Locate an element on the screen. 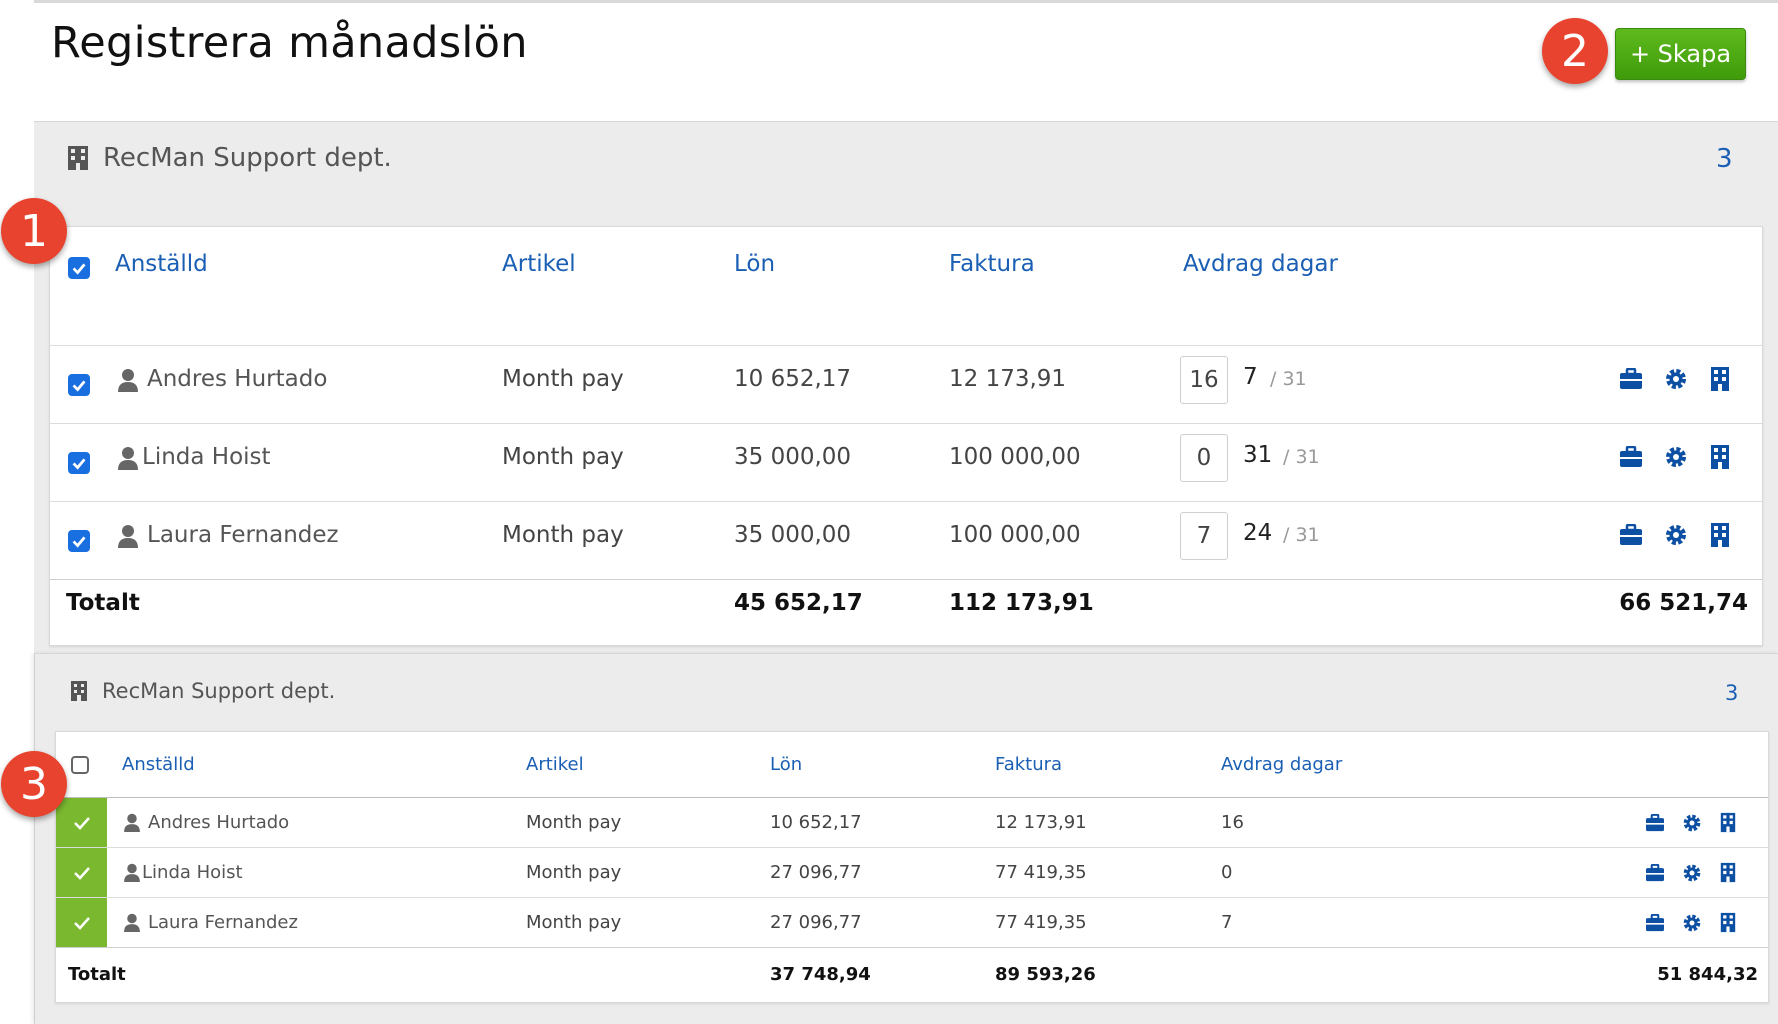  deduction-days-value: 7 is located at coordinates (1227, 922).